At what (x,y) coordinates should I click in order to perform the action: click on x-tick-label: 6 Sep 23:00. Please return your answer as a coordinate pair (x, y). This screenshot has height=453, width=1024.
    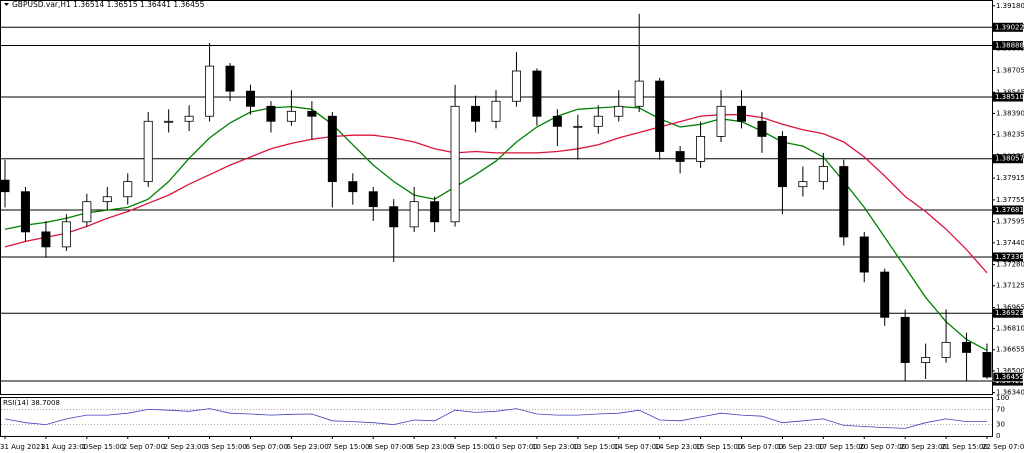
    Looking at the image, I should click on (307, 447).